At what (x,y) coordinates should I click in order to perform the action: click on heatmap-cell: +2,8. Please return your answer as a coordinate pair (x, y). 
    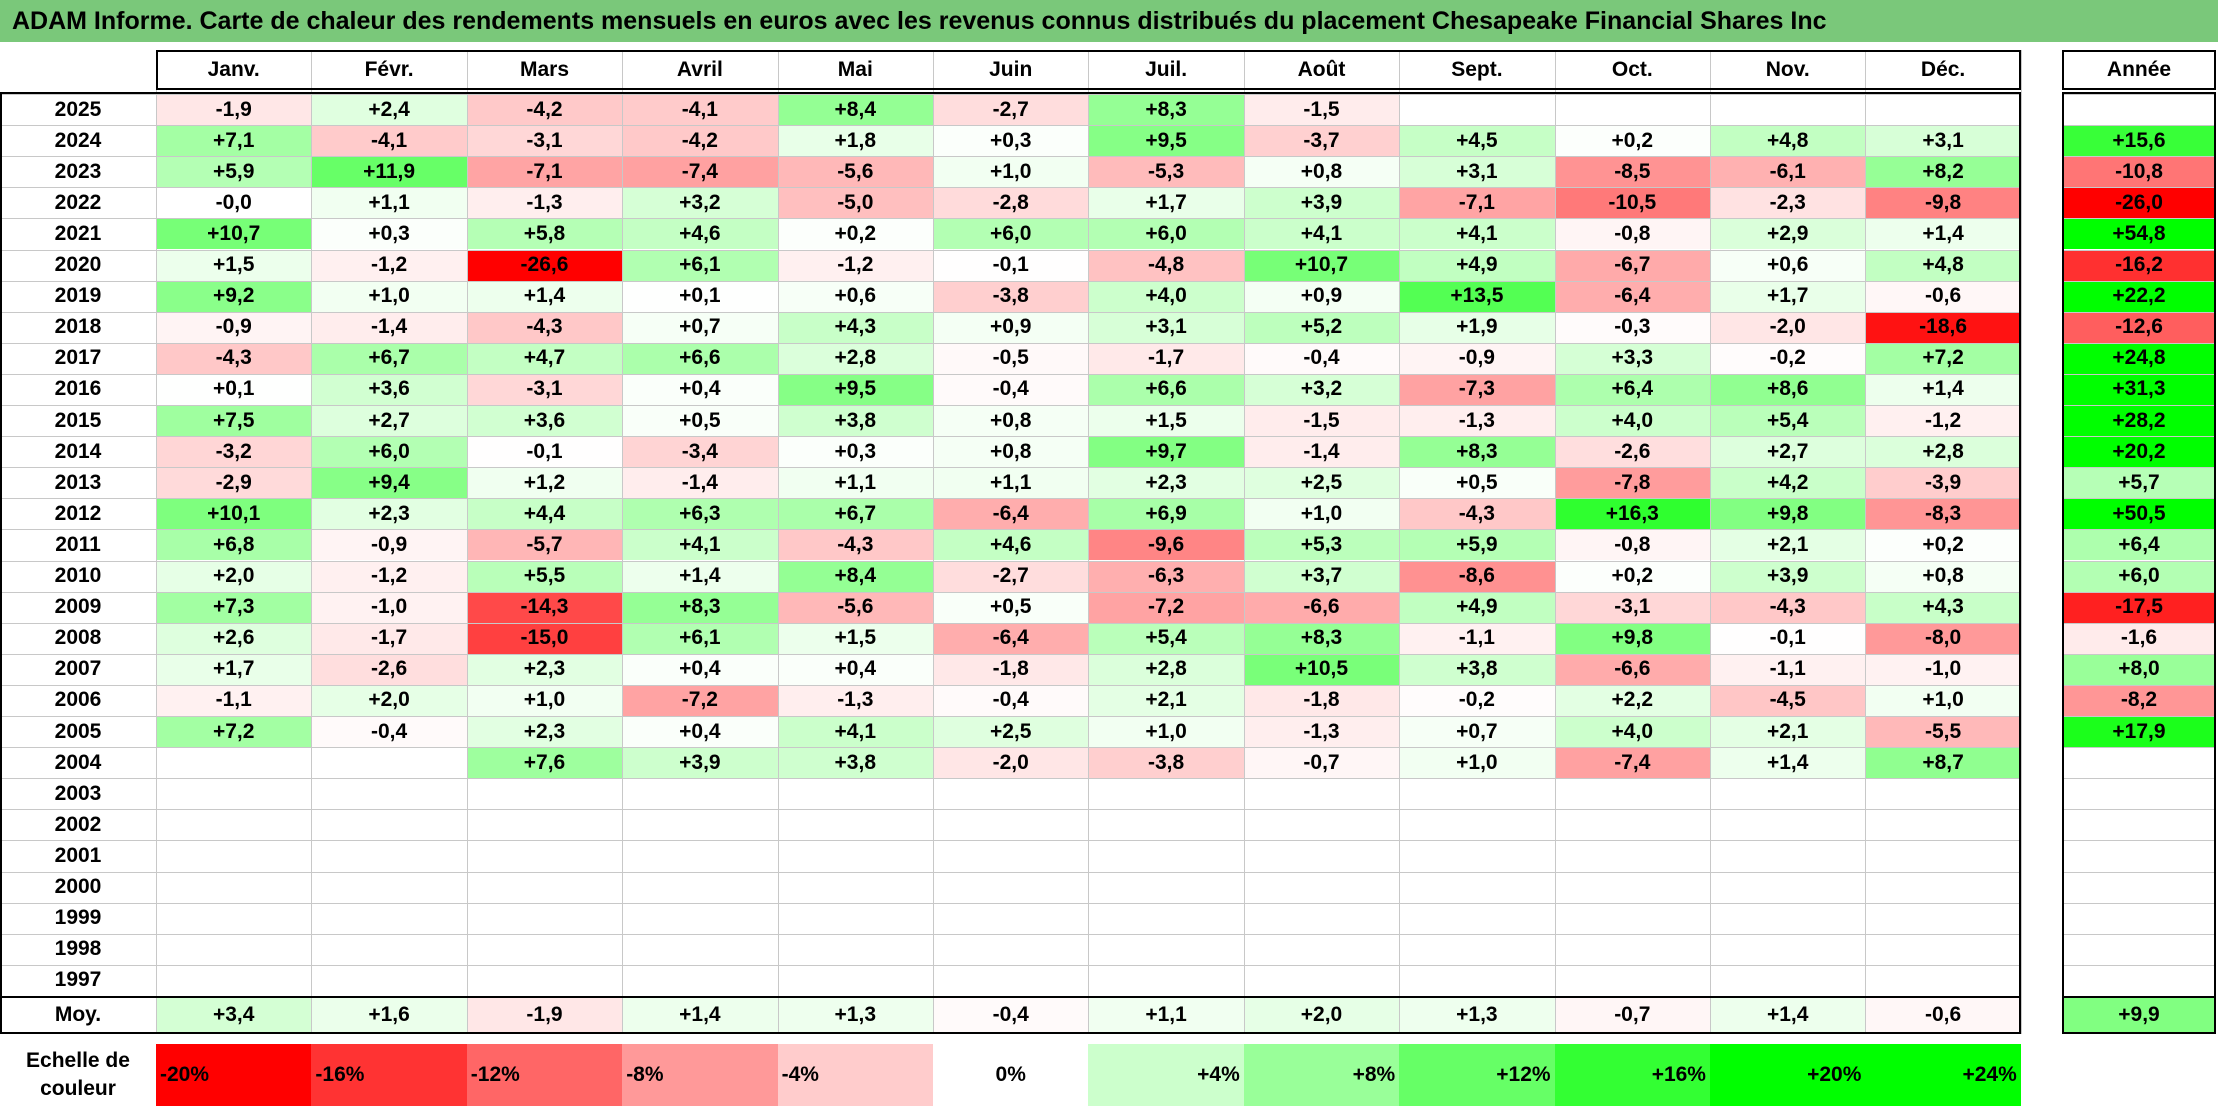
    Looking at the image, I should click on (1943, 452).